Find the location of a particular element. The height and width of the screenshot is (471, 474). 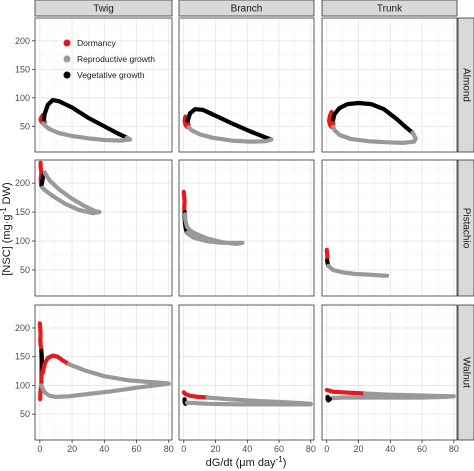

panel-walnut-branch: 0 20 40 60 80 is located at coordinates (247, 379).